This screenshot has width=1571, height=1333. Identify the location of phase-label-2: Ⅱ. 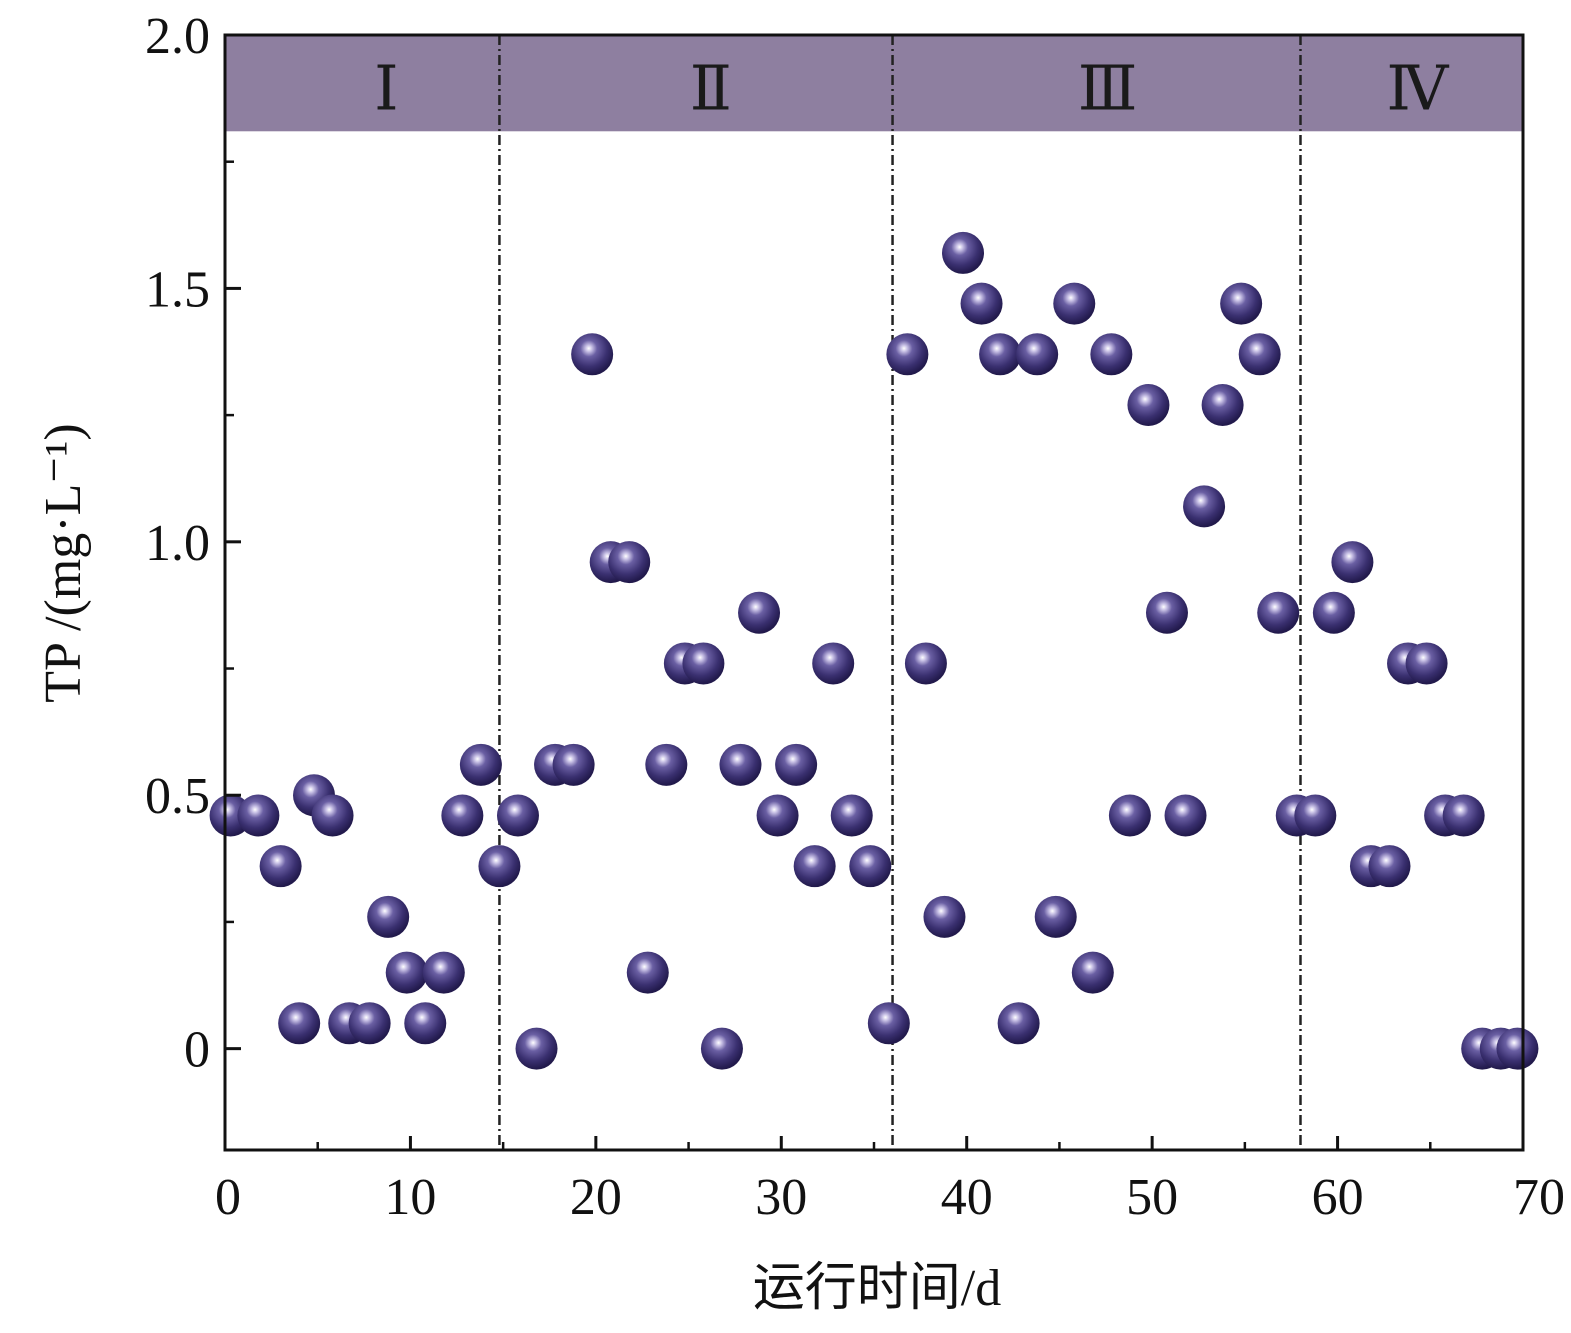
(711, 89).